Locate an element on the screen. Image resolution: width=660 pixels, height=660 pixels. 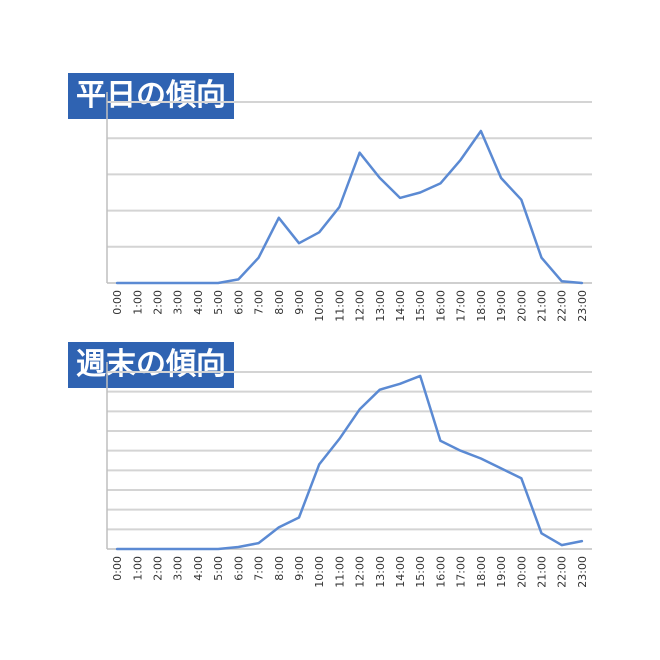
weekend-x-tick-label: 2:00 is located at coordinates (158, 568).